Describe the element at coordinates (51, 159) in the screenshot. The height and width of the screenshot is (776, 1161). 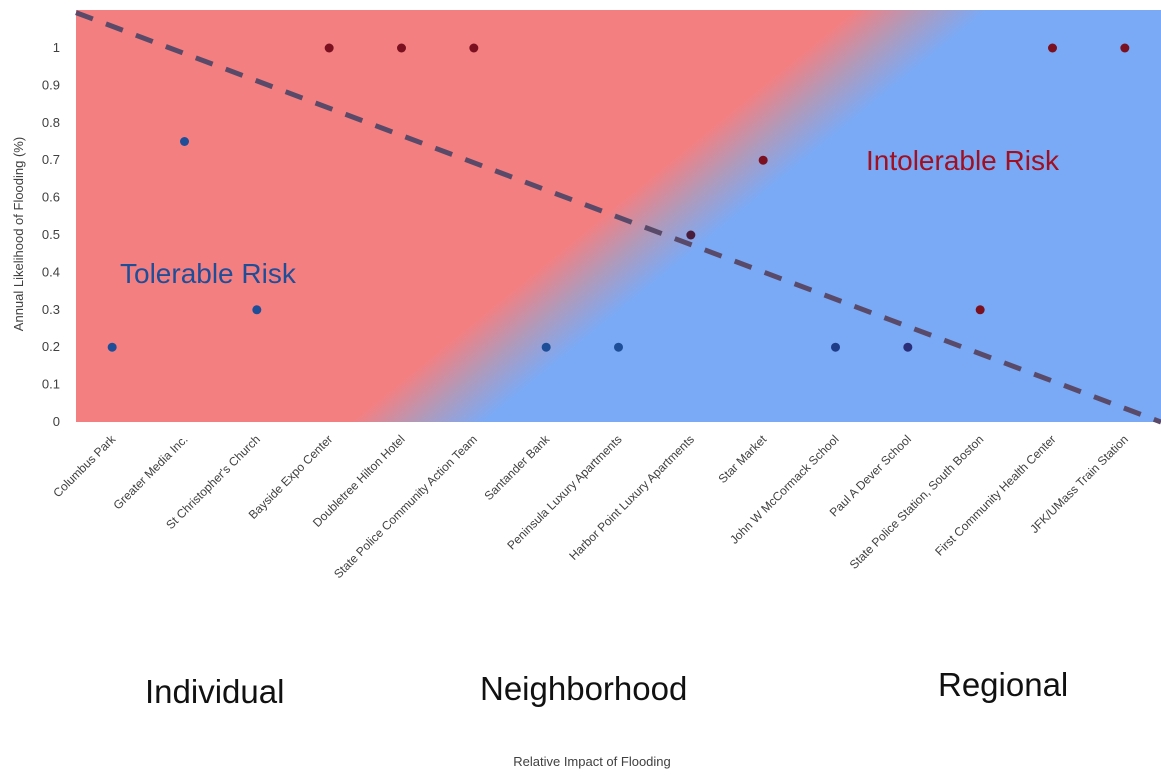
I see `y-tick-label: 0.7` at that location.